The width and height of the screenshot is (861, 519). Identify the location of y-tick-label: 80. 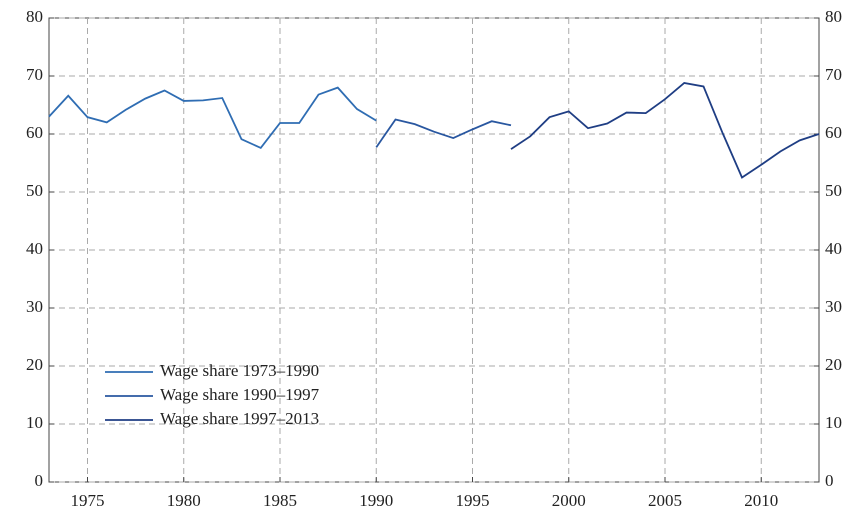
(34, 16).